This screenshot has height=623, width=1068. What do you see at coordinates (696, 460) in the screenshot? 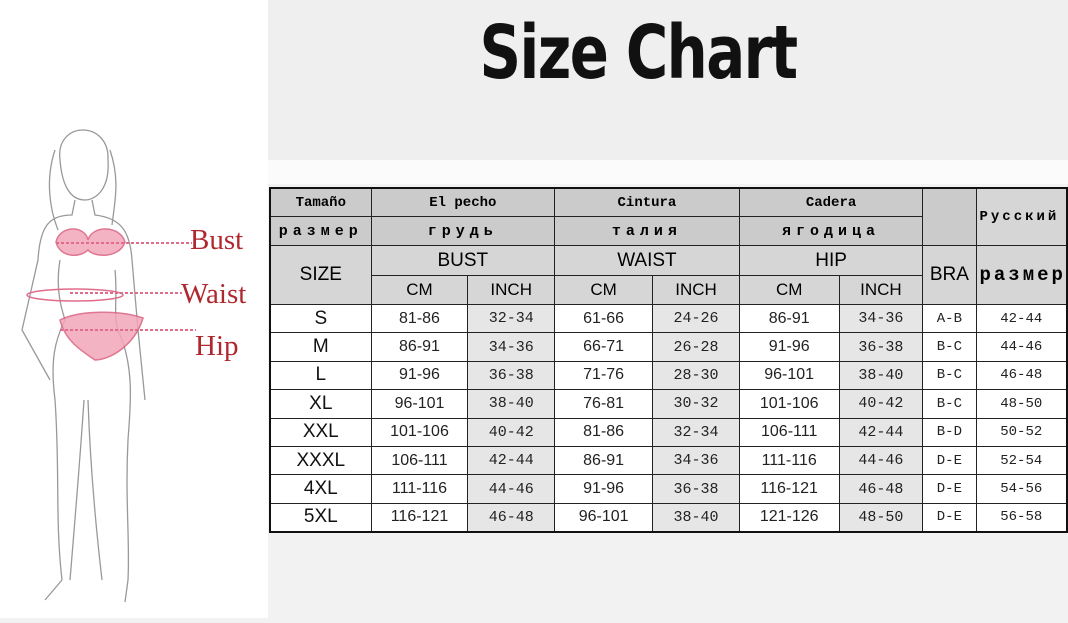
I see `cell-waist-inch: 34-36` at bounding box center [696, 460].